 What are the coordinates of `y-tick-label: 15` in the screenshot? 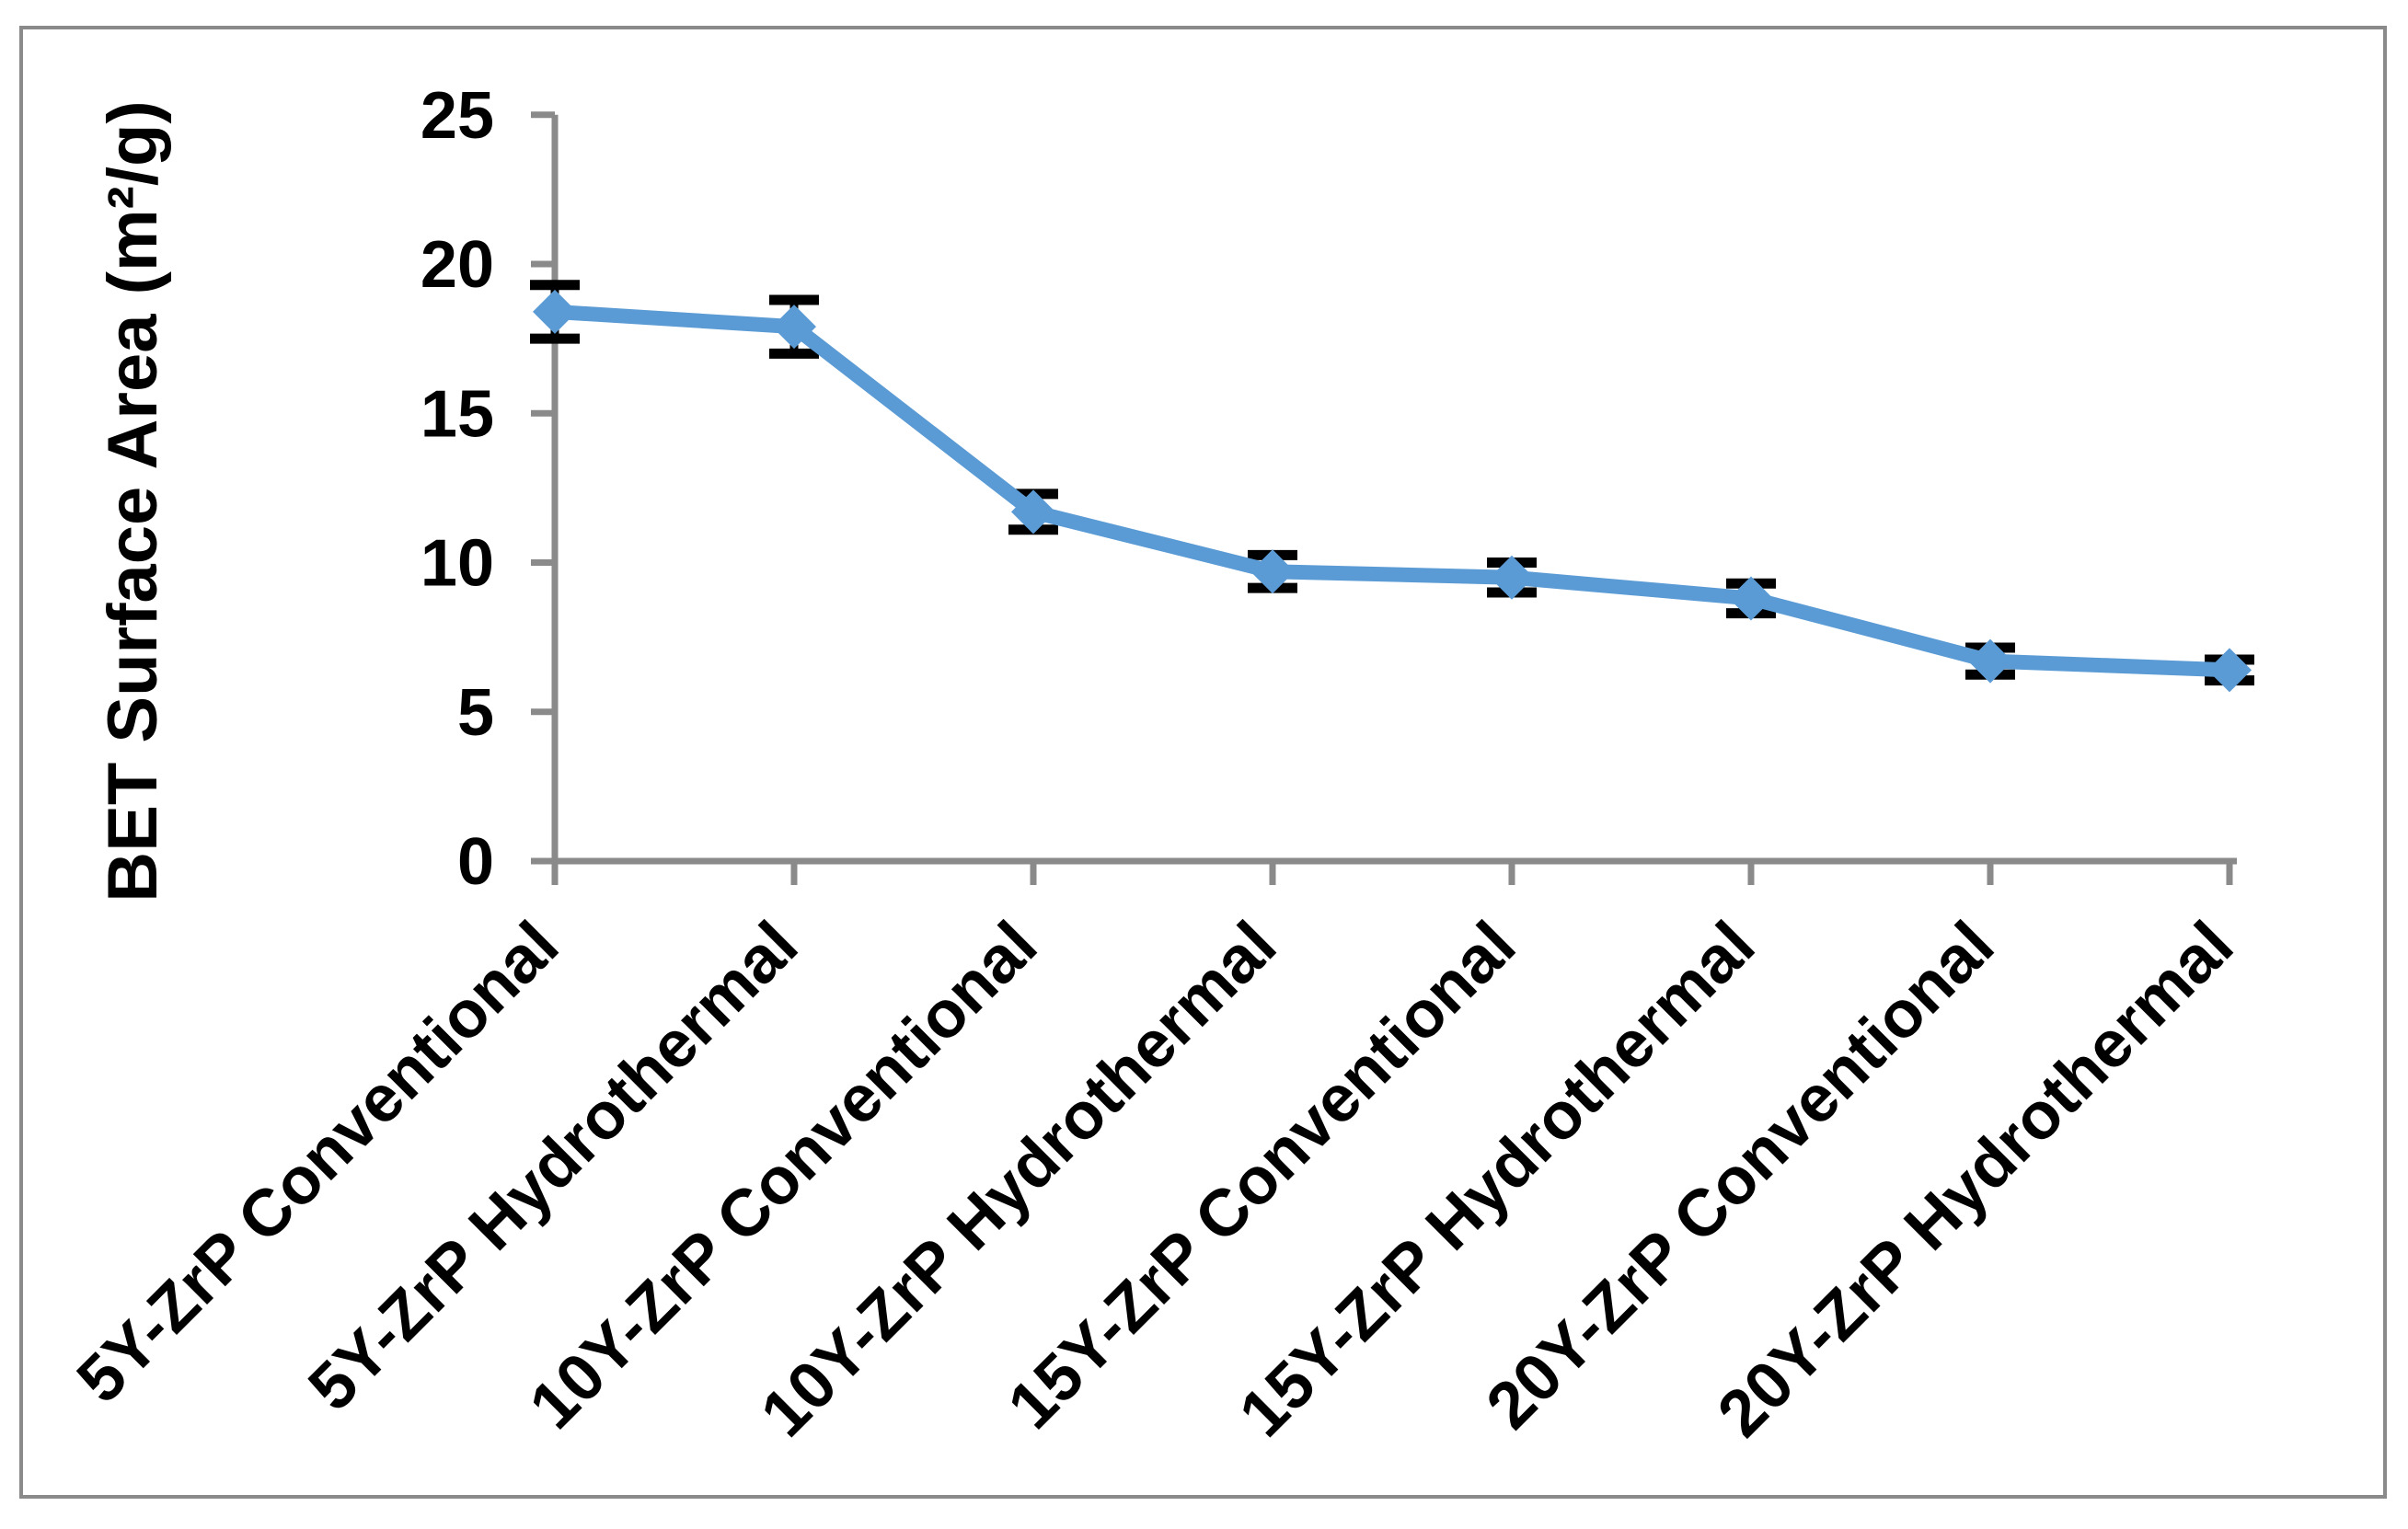 It's located at (457, 414).